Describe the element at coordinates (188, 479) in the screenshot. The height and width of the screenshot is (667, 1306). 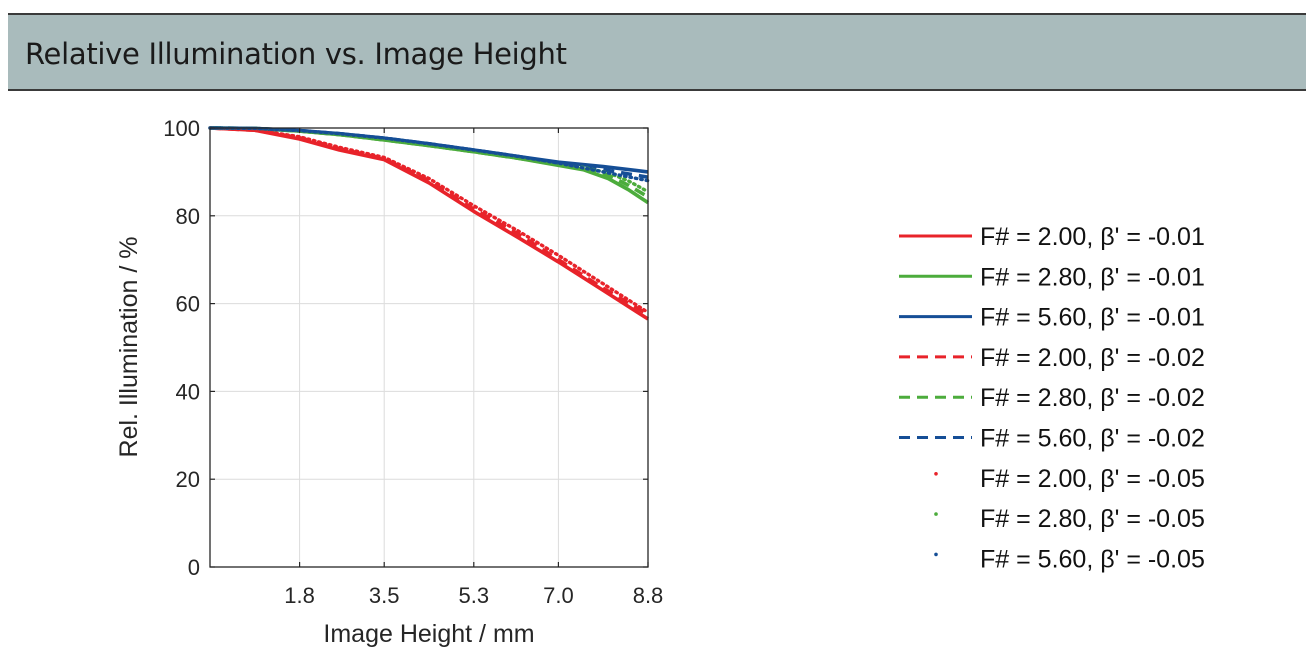
I see `y-tick-label: 20` at that location.